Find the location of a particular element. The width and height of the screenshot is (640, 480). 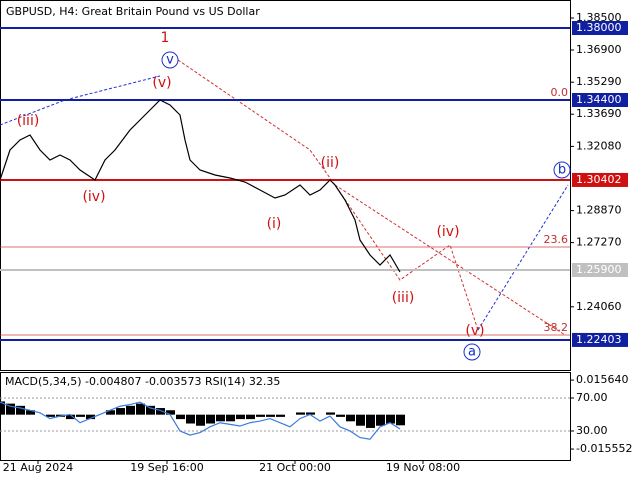

level-label: 1.25900 is located at coordinates (599, 269).